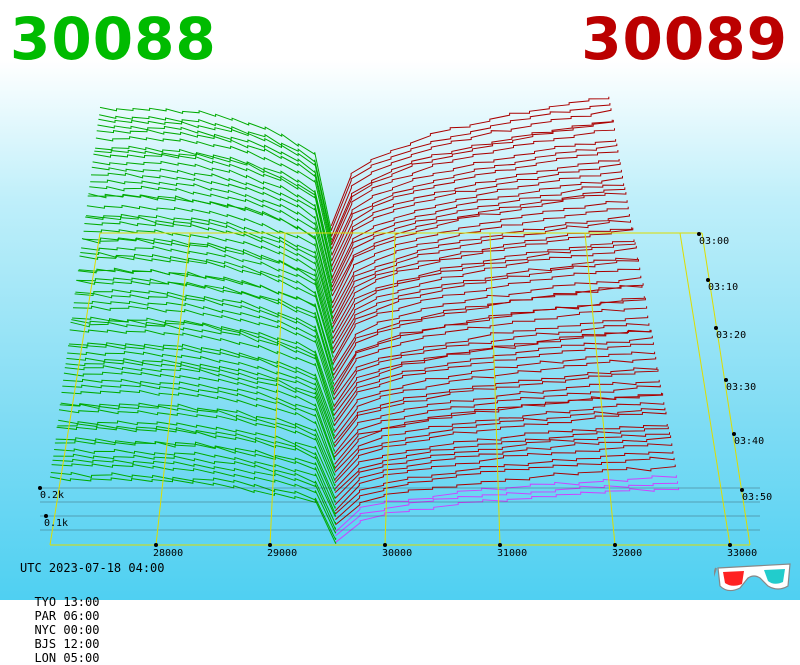 The width and height of the screenshot is (800, 665). I want to click on grid-left-edge, so click(75, 389).